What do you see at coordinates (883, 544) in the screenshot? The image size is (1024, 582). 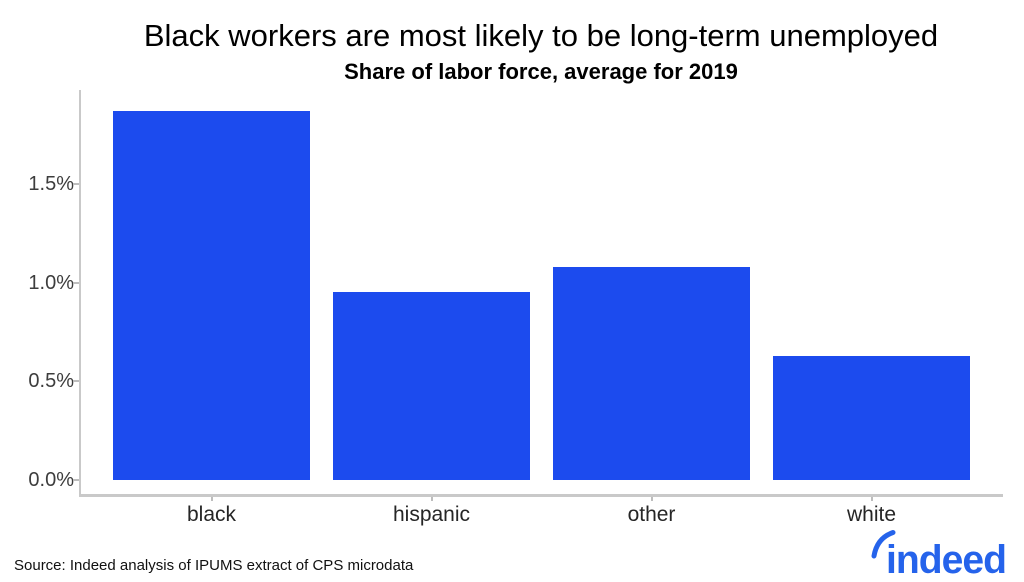 I see `indeed-logo-swoosh-icon` at bounding box center [883, 544].